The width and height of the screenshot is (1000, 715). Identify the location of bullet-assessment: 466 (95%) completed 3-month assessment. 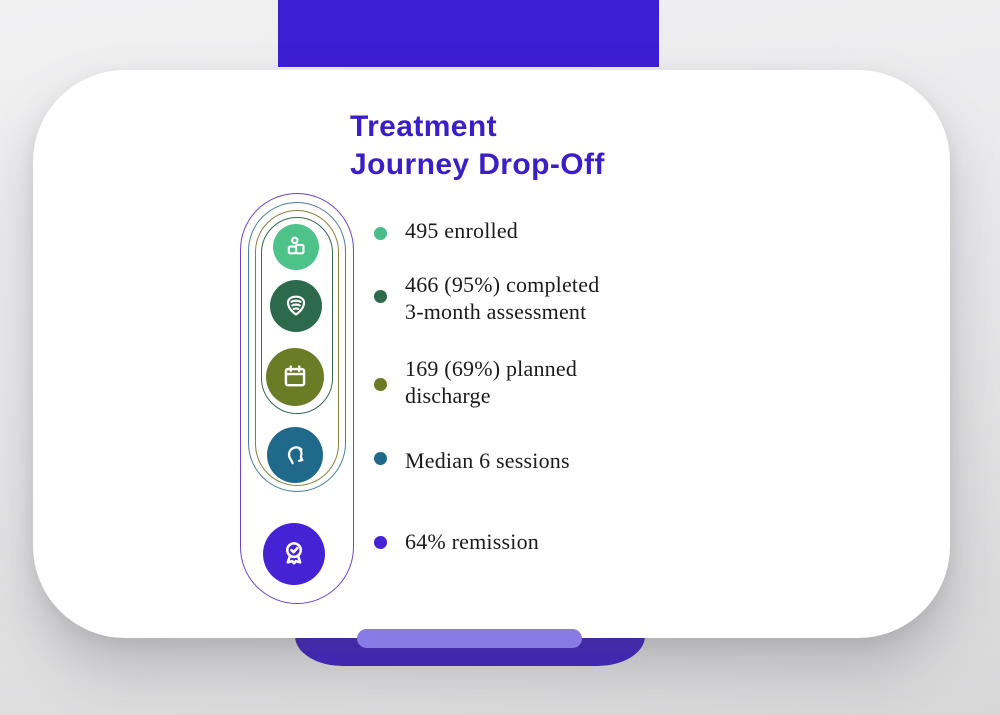
(570, 298).